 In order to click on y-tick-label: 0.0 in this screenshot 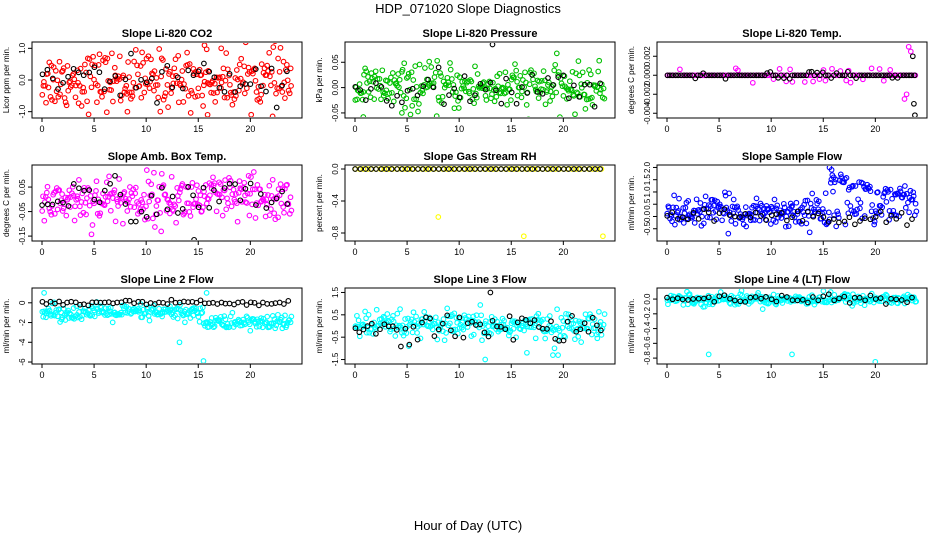, I will do `click(647, 299)`.